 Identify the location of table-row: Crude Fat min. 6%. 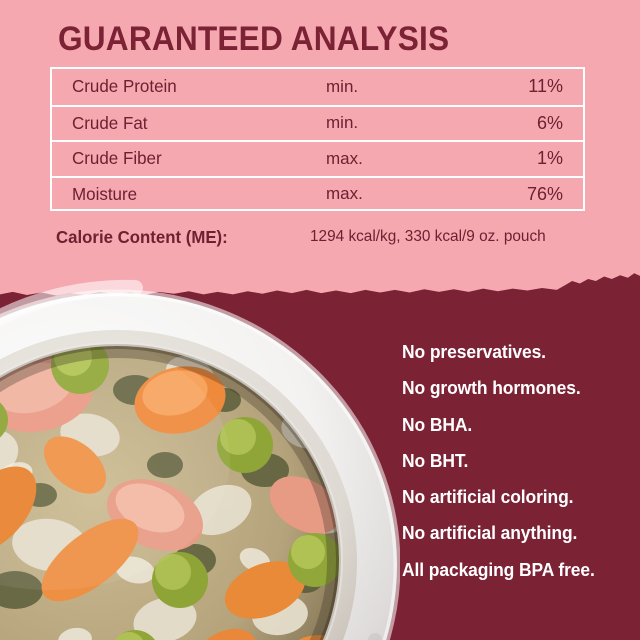
(317, 122).